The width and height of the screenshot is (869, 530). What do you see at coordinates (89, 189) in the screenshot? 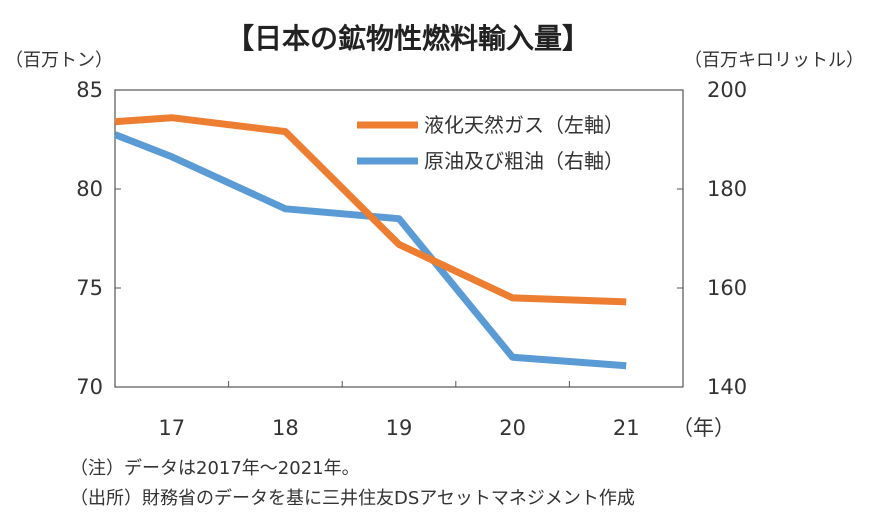
I see `left-tick-label-80: 80` at bounding box center [89, 189].